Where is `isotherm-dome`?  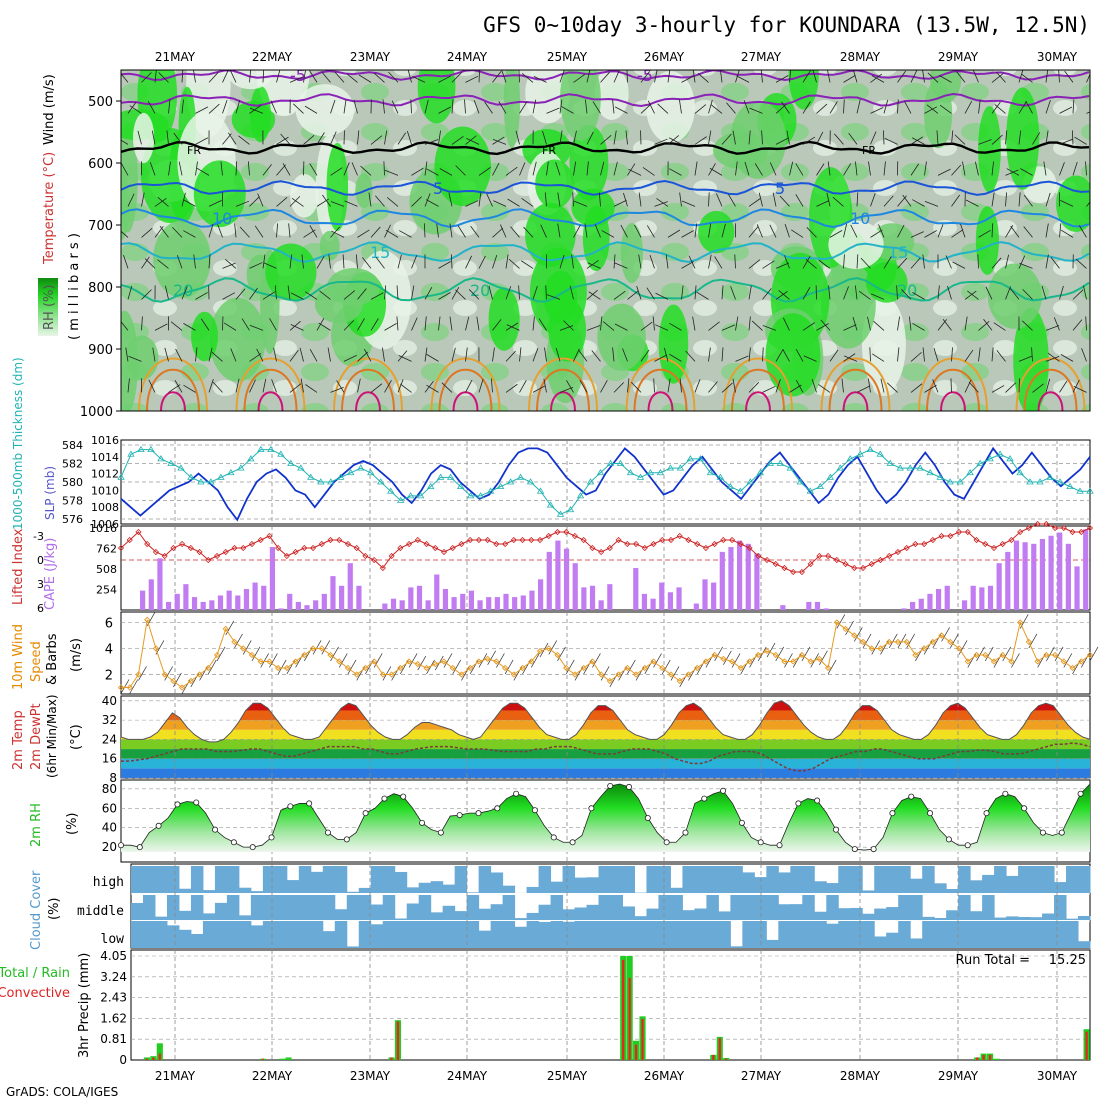
isotherm-dome is located at coordinates (758, 389).